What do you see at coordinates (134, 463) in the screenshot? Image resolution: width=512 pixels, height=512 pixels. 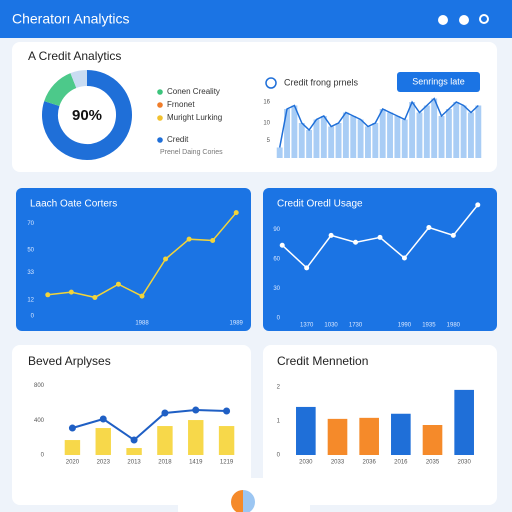 I see `x-tick-label: 2013` at bounding box center [134, 463].